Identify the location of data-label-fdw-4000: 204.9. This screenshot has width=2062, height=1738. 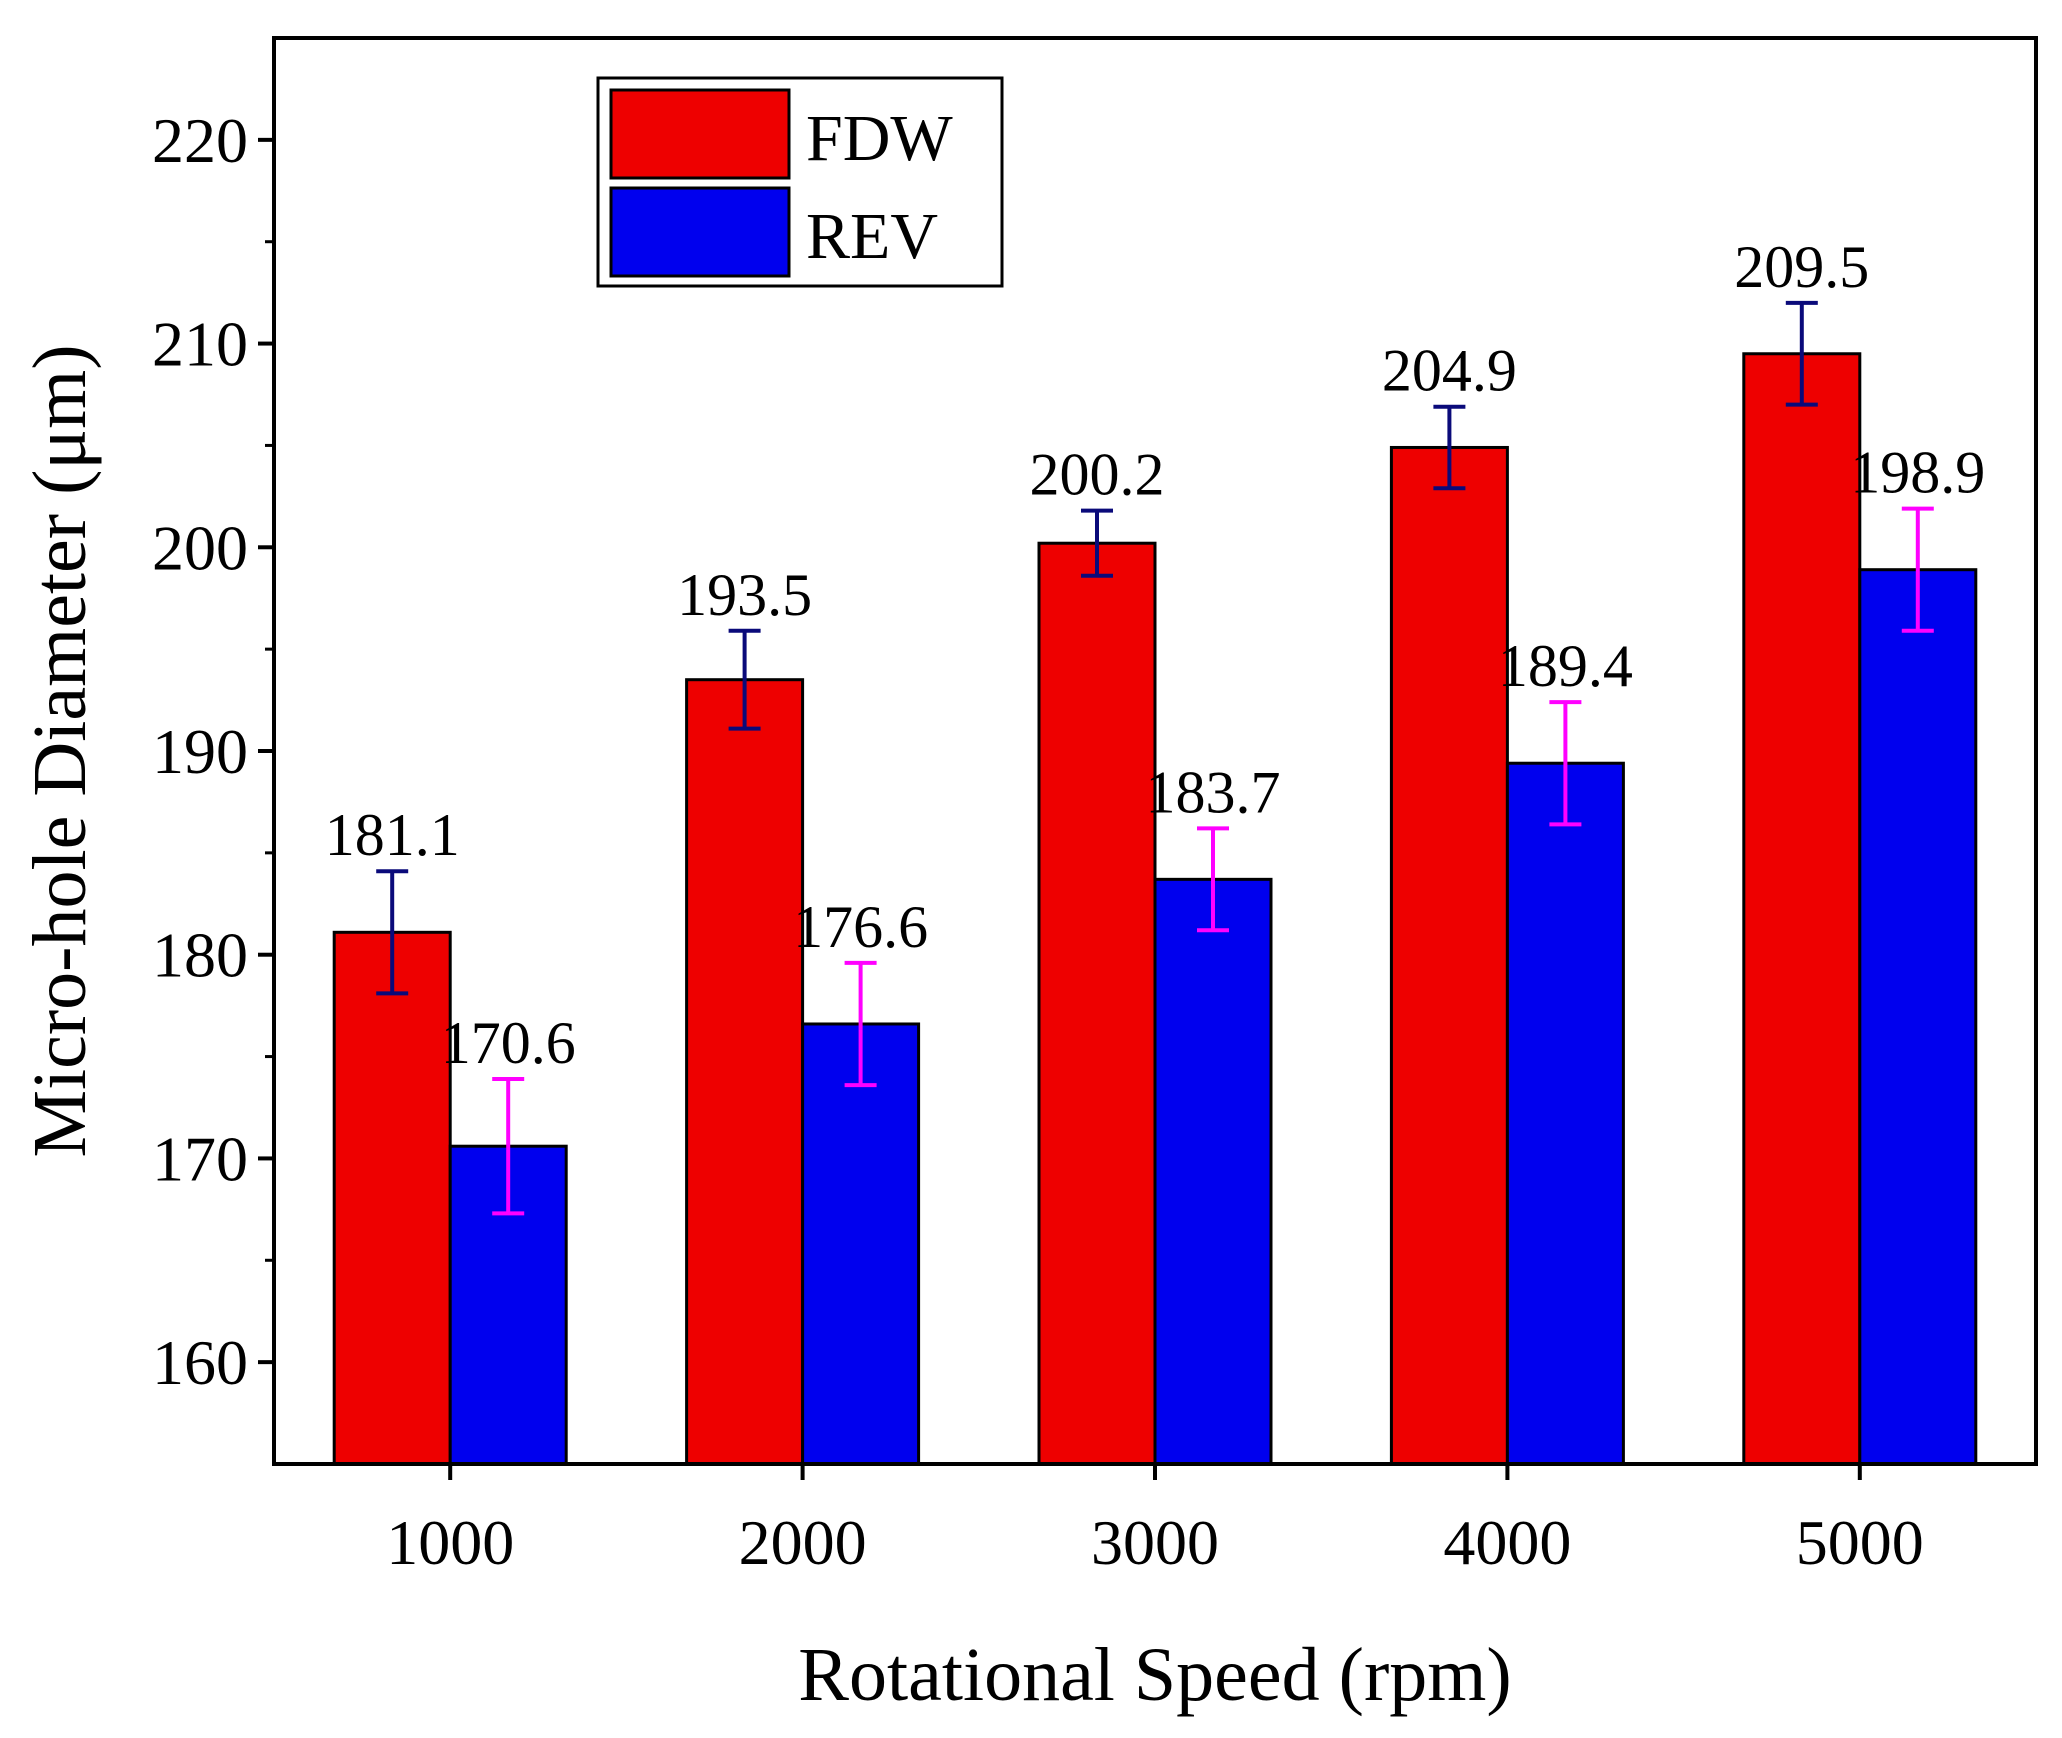
(1449, 371).